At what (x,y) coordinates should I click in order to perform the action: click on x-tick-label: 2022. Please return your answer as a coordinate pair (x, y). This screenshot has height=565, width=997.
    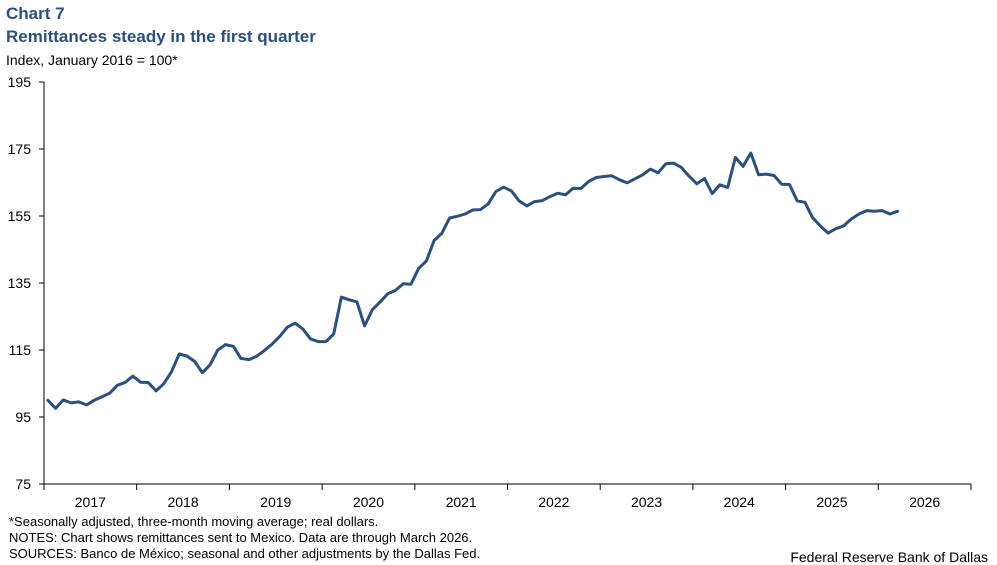
    Looking at the image, I should click on (553, 502).